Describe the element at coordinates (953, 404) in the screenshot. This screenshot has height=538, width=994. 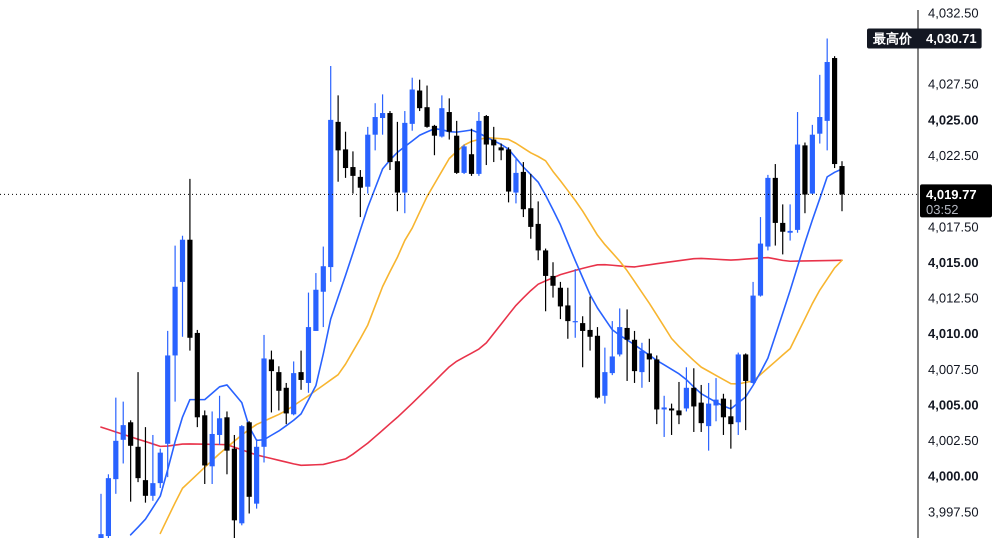
I see `y-tick-label: 4,005.00` at that location.